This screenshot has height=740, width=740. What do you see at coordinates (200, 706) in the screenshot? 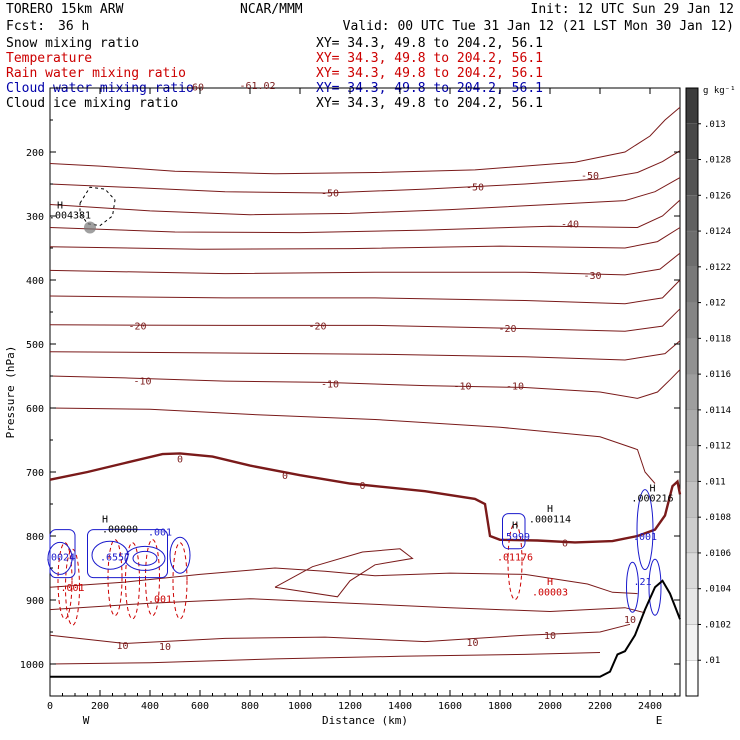
I see `x-tick-label: 600` at bounding box center [200, 706].